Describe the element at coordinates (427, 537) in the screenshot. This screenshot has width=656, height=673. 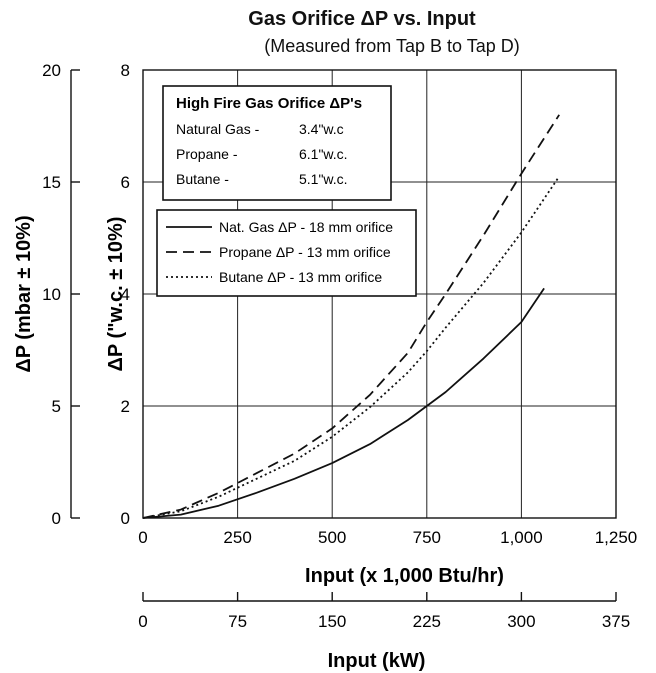
I see `x-tick-label: 750` at that location.